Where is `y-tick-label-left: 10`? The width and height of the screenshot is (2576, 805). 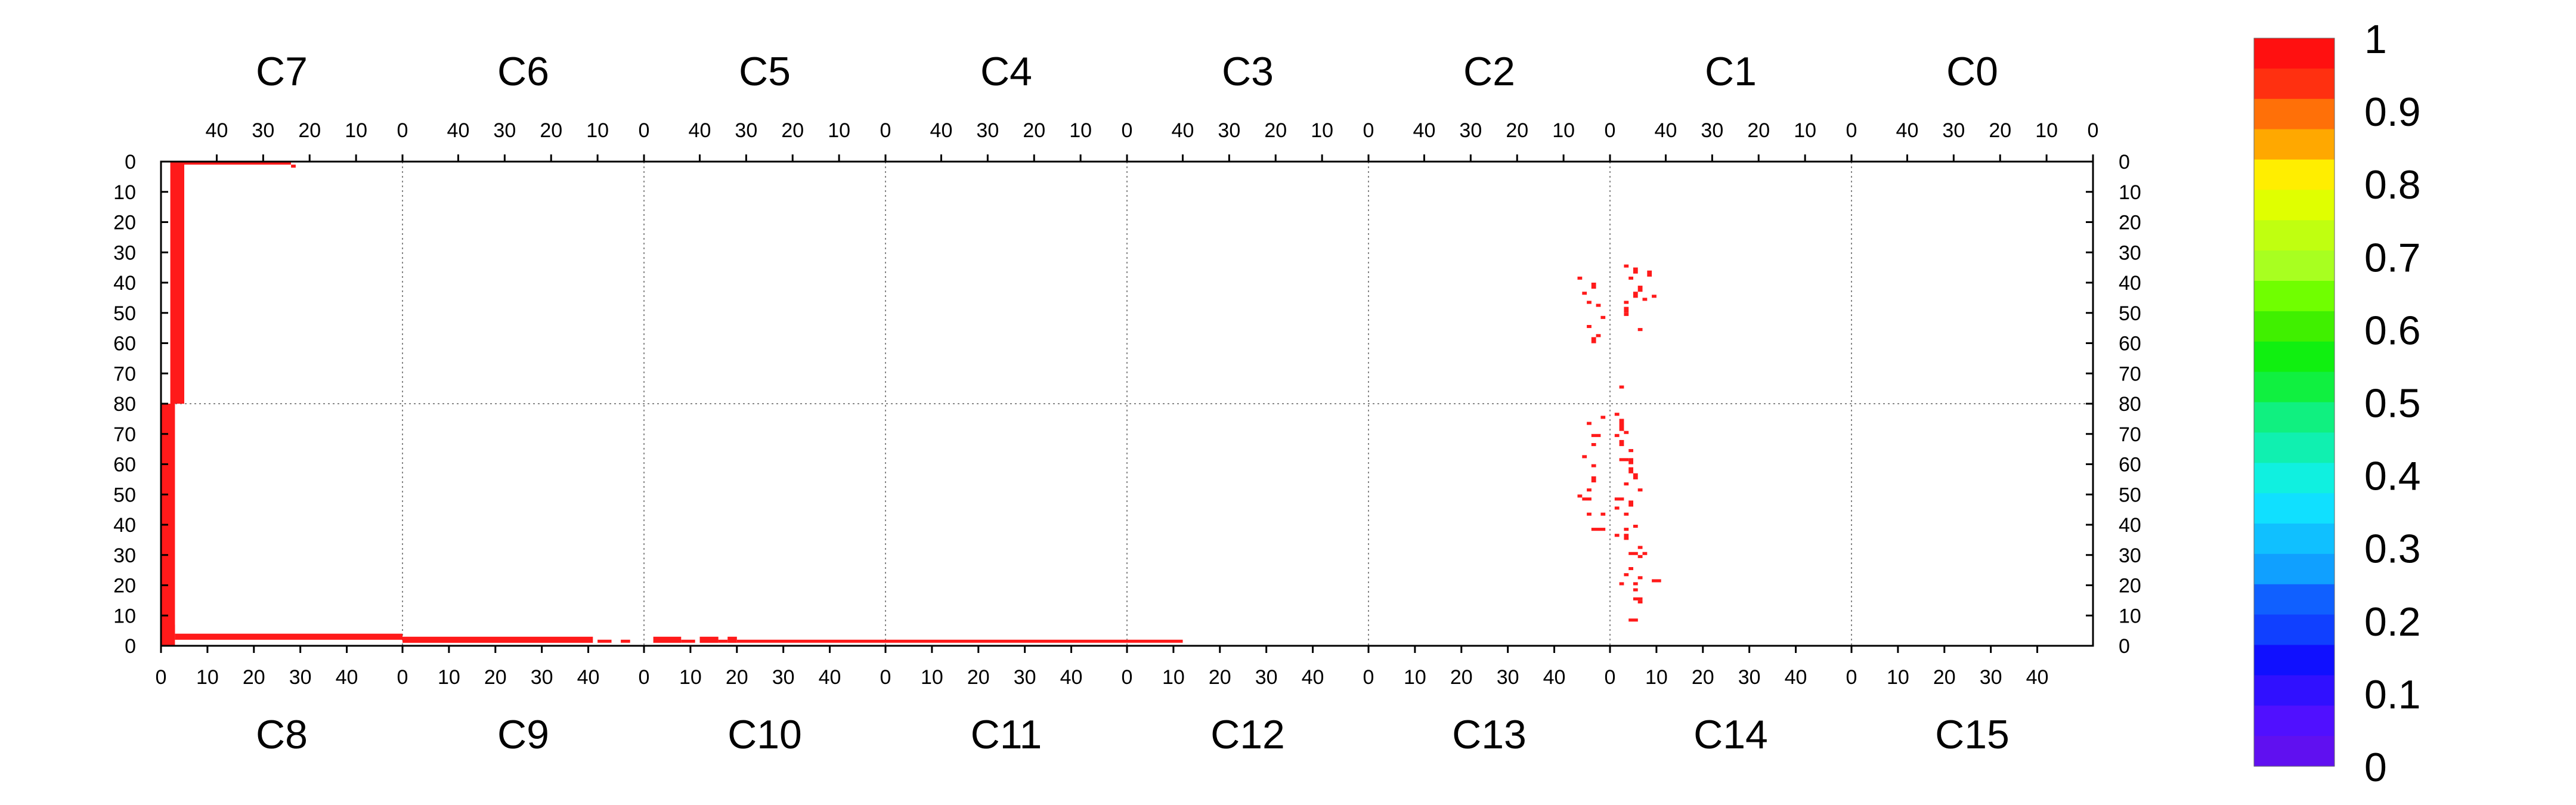 y-tick-label-left: 10 is located at coordinates (124, 616).